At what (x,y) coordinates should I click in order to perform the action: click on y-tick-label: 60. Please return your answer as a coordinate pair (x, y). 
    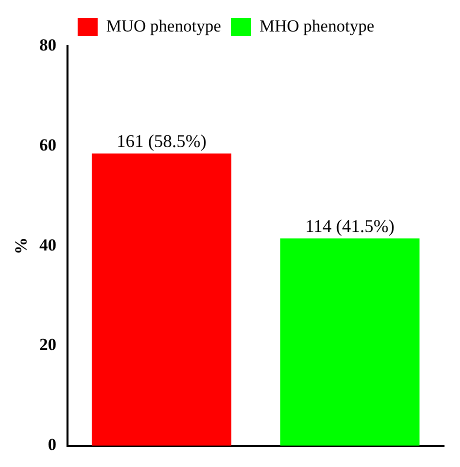
    Looking at the image, I should click on (47, 144).